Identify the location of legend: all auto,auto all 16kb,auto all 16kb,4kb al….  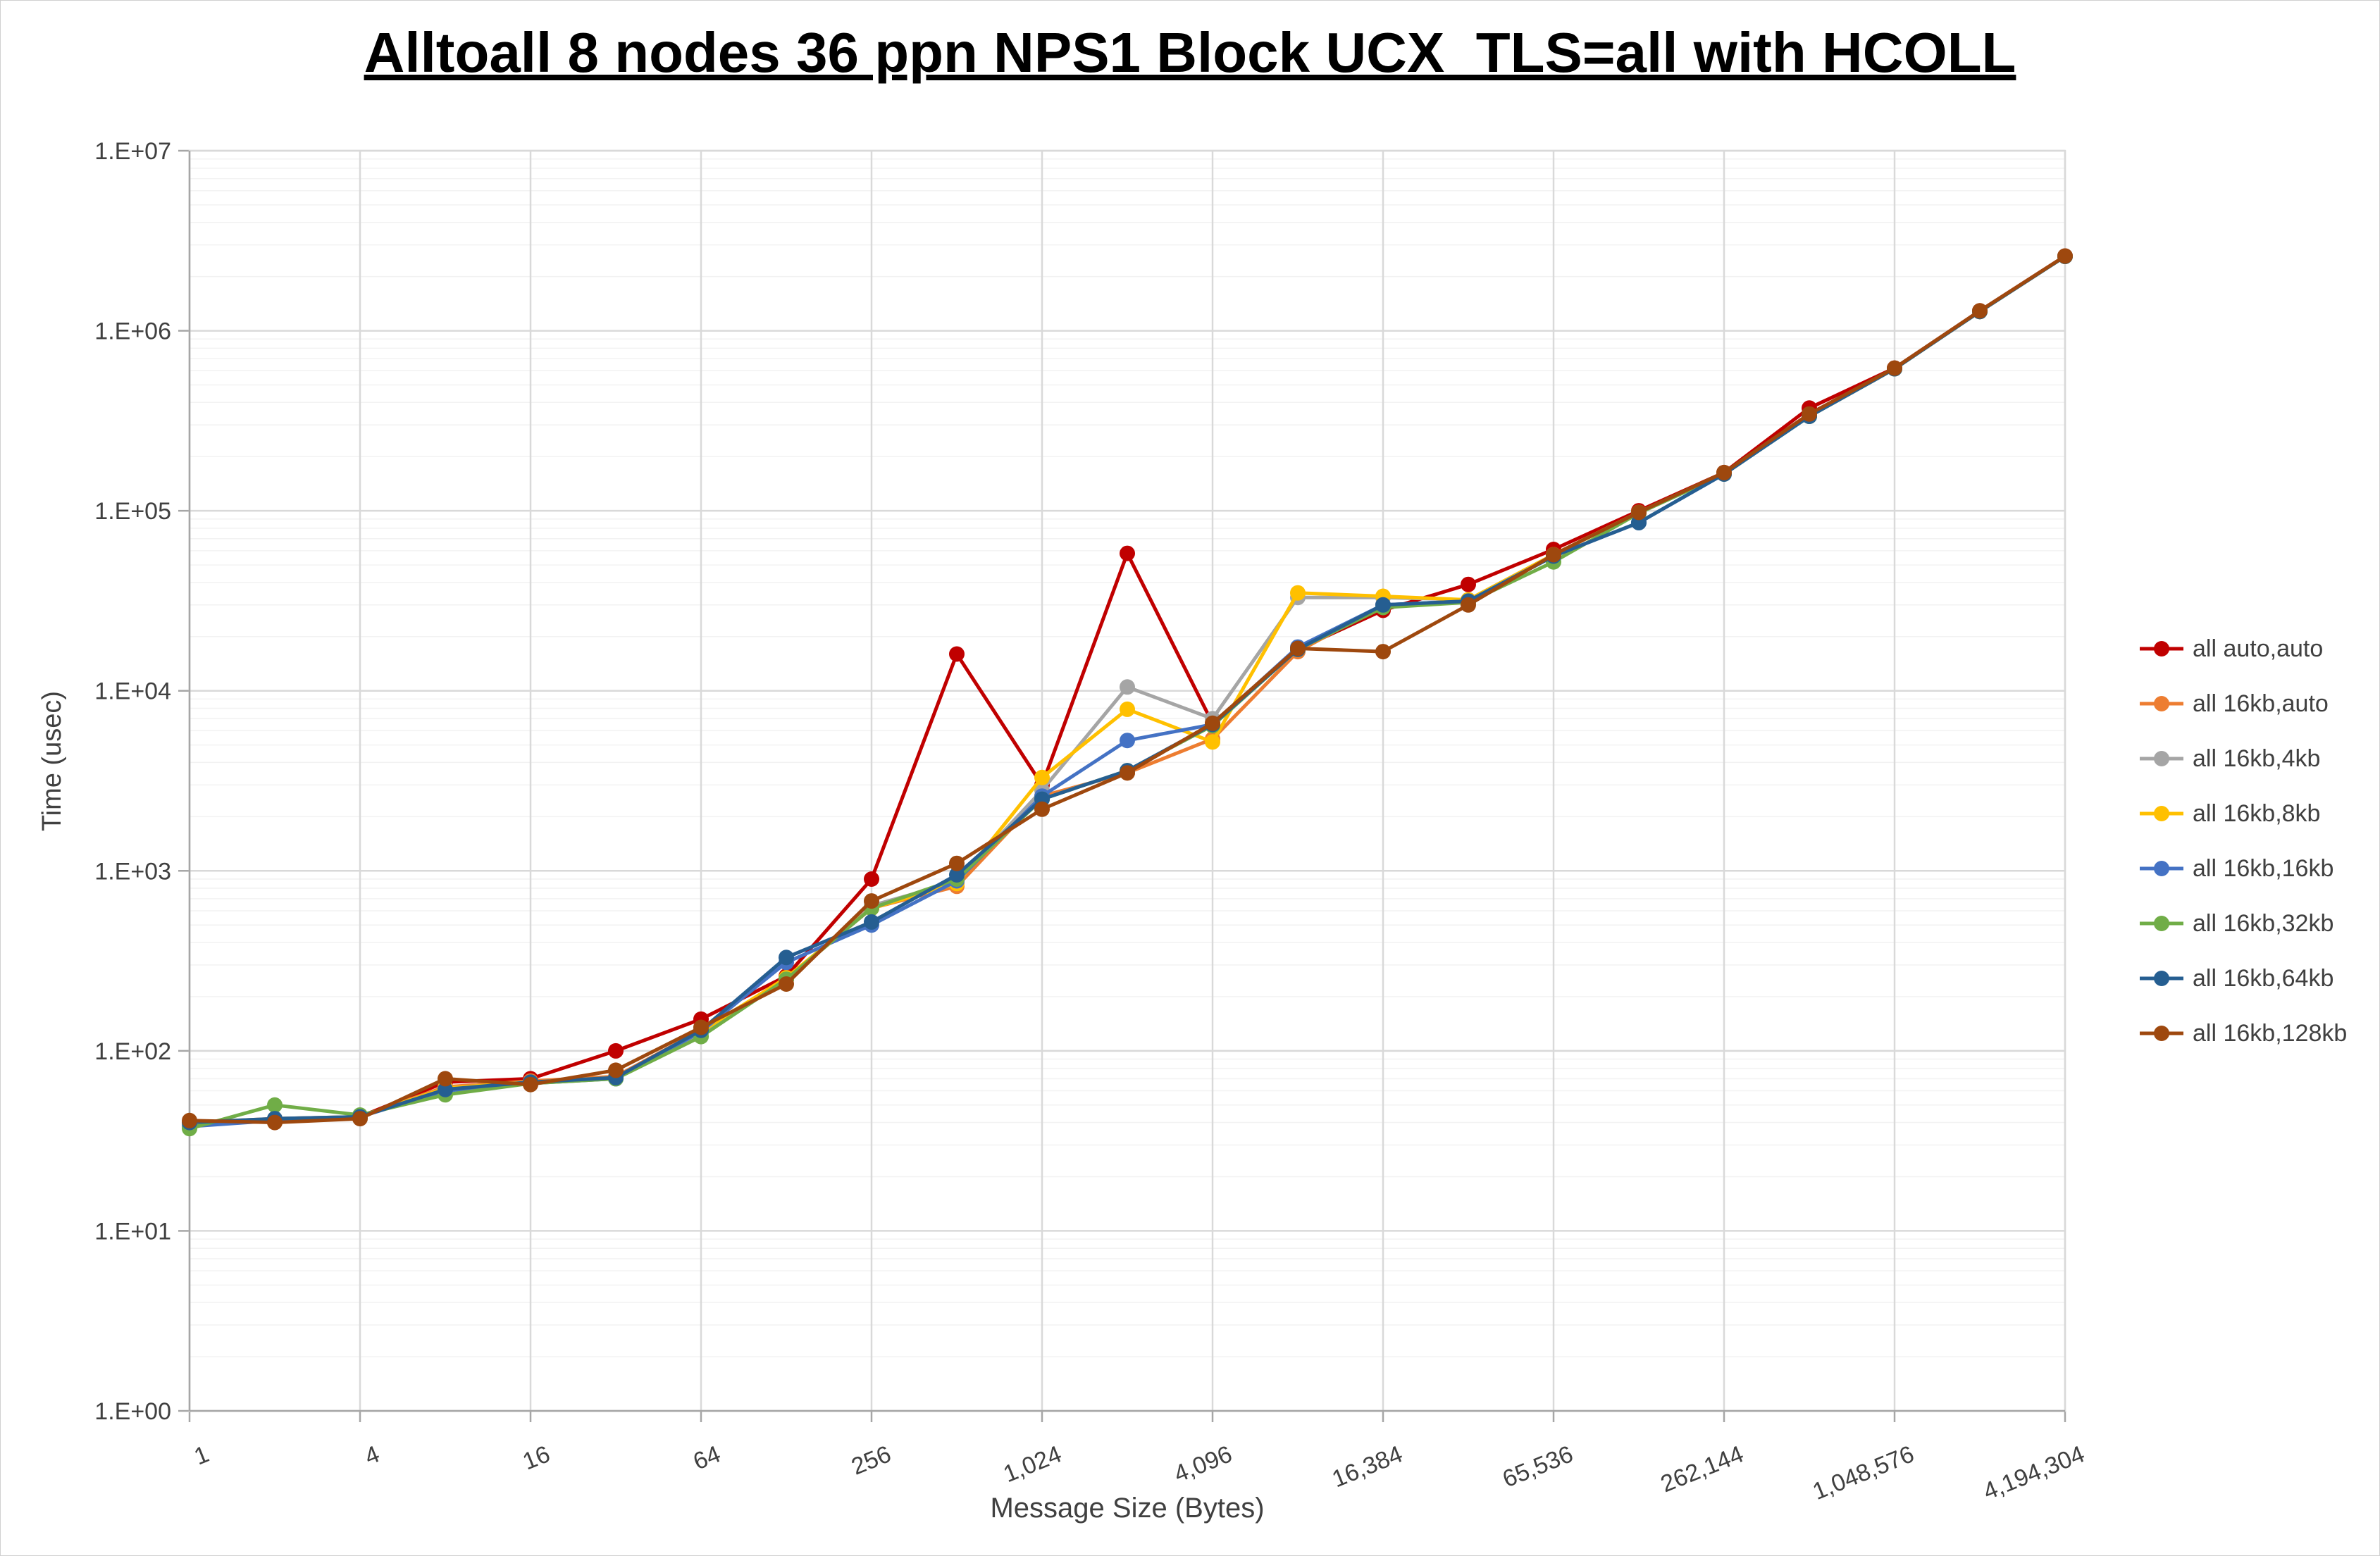
(2244, 841).